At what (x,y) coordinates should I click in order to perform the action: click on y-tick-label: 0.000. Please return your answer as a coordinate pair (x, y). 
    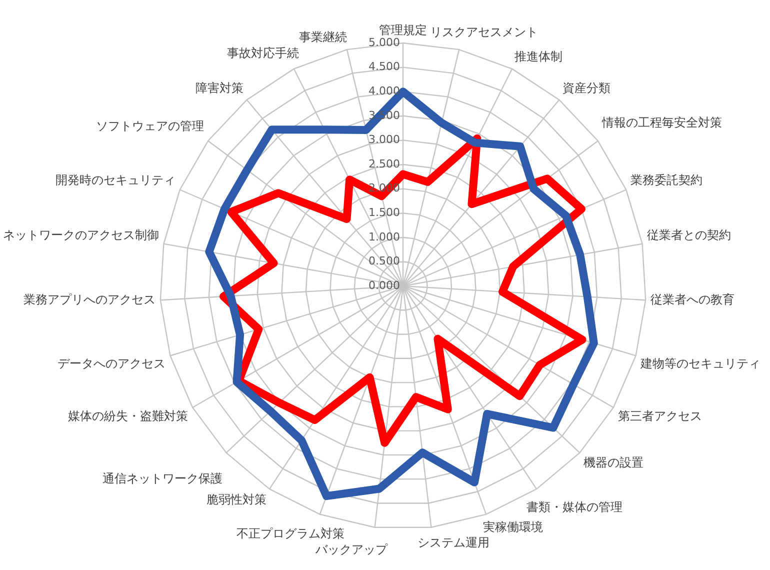
    Looking at the image, I should click on (384, 285).